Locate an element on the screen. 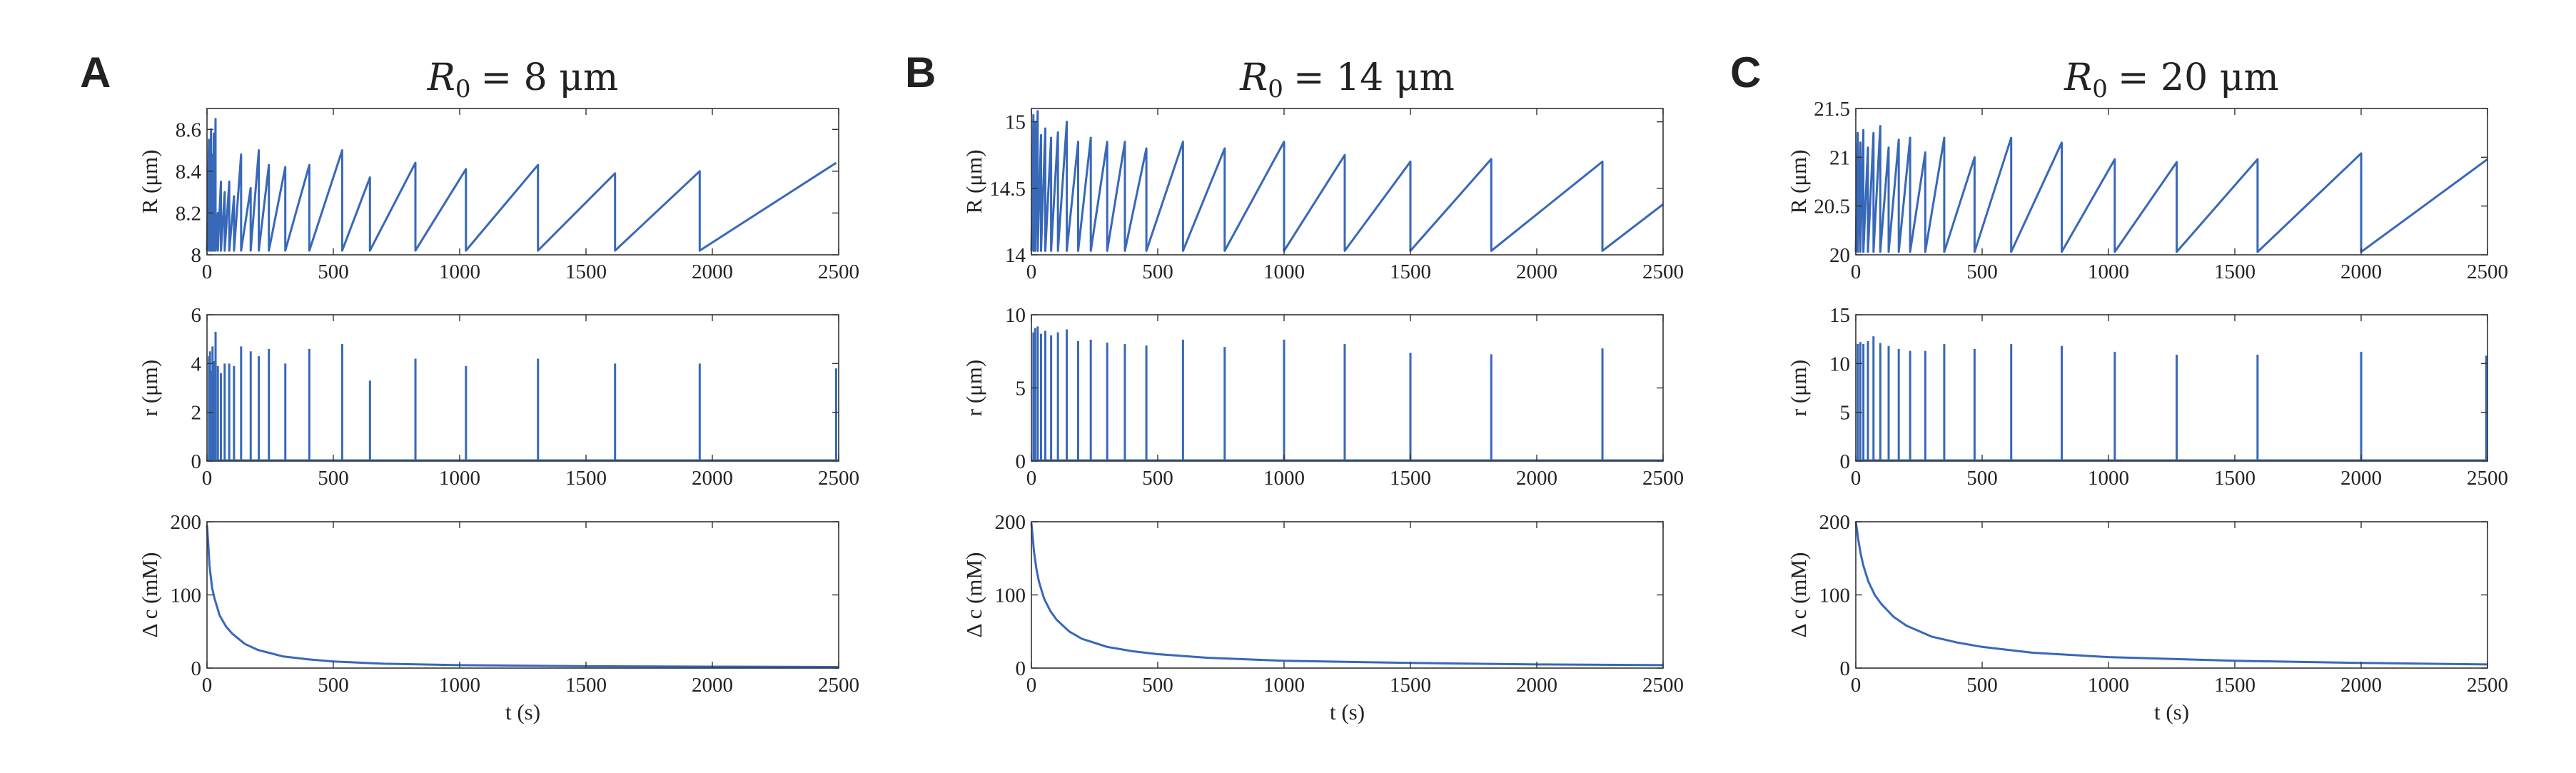 The height and width of the screenshot is (773, 2576). y-tick-label: 8.6 is located at coordinates (188, 129).